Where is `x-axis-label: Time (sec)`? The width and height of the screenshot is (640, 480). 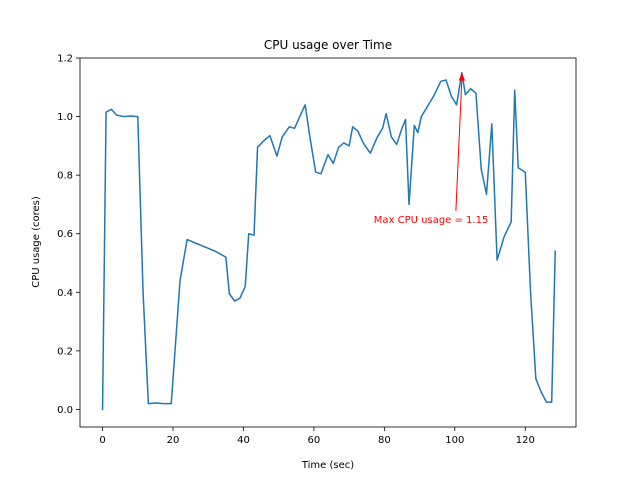 x-axis-label: Time (sec) is located at coordinates (327, 465).